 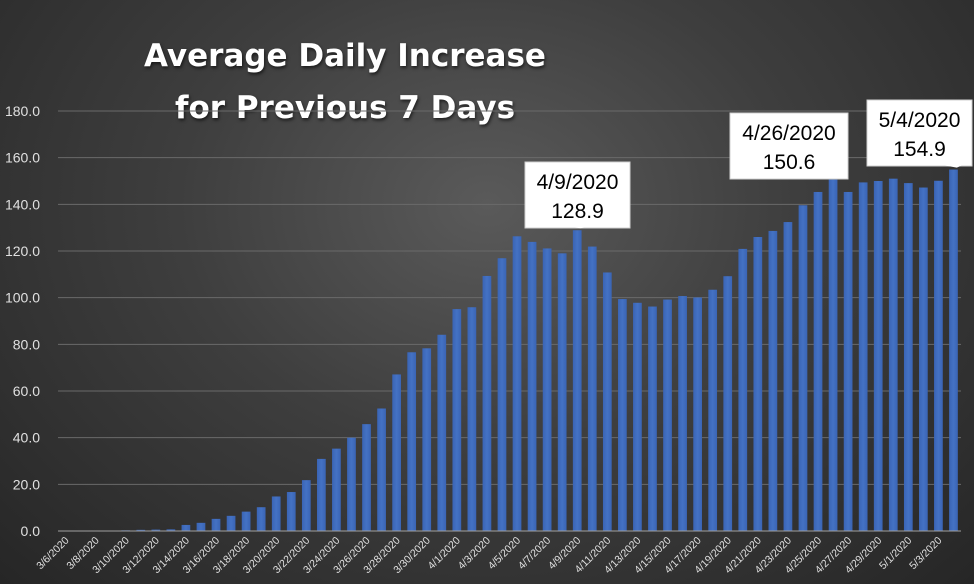 I want to click on callout-value: 154.9, so click(x=919, y=149).